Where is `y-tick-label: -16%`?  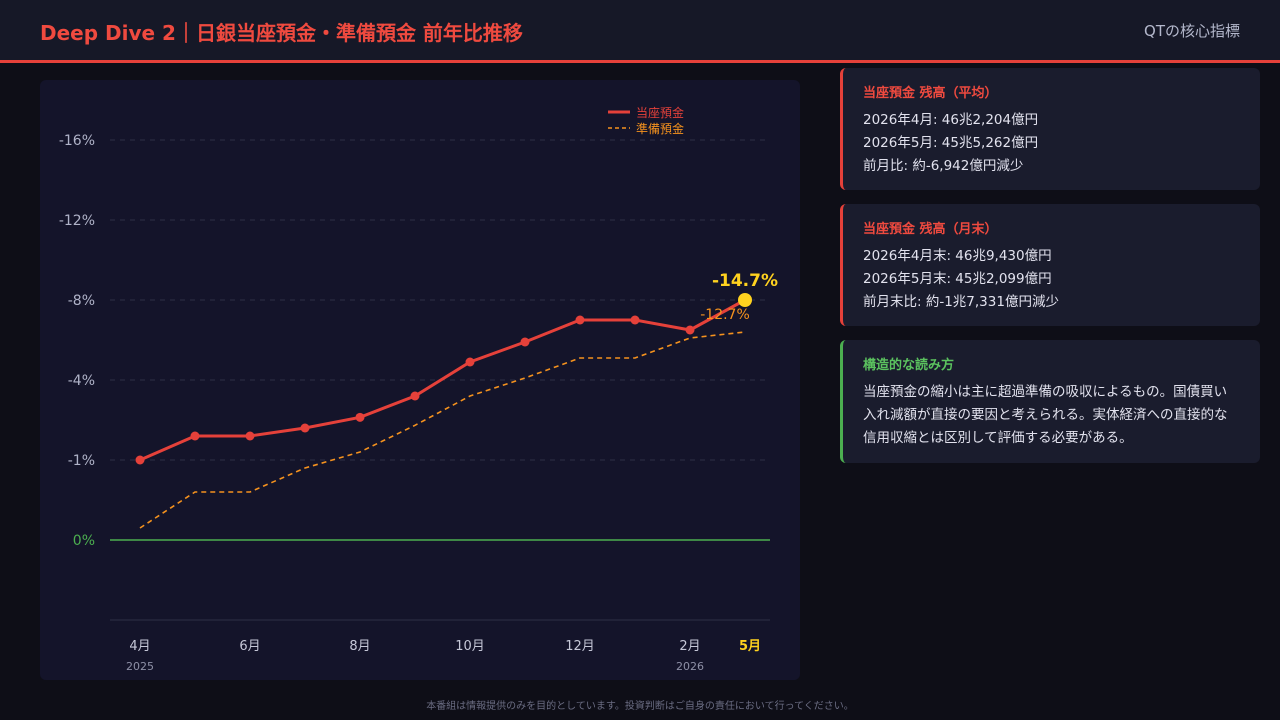 y-tick-label: -16% is located at coordinates (77, 141).